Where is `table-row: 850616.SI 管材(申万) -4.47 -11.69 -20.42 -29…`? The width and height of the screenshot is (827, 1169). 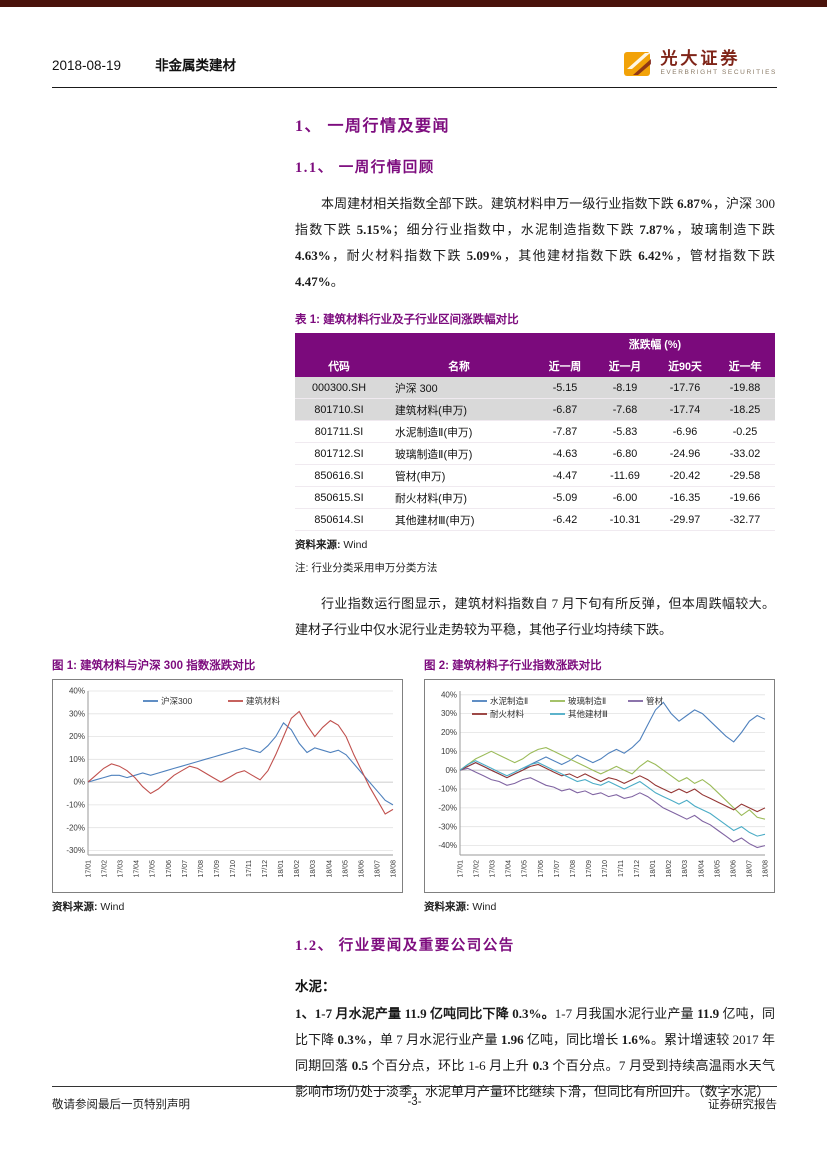
table-row: 850616.SI 管材(申万) -4.47 -11.69 -20.42 -29… is located at coordinates (535, 476).